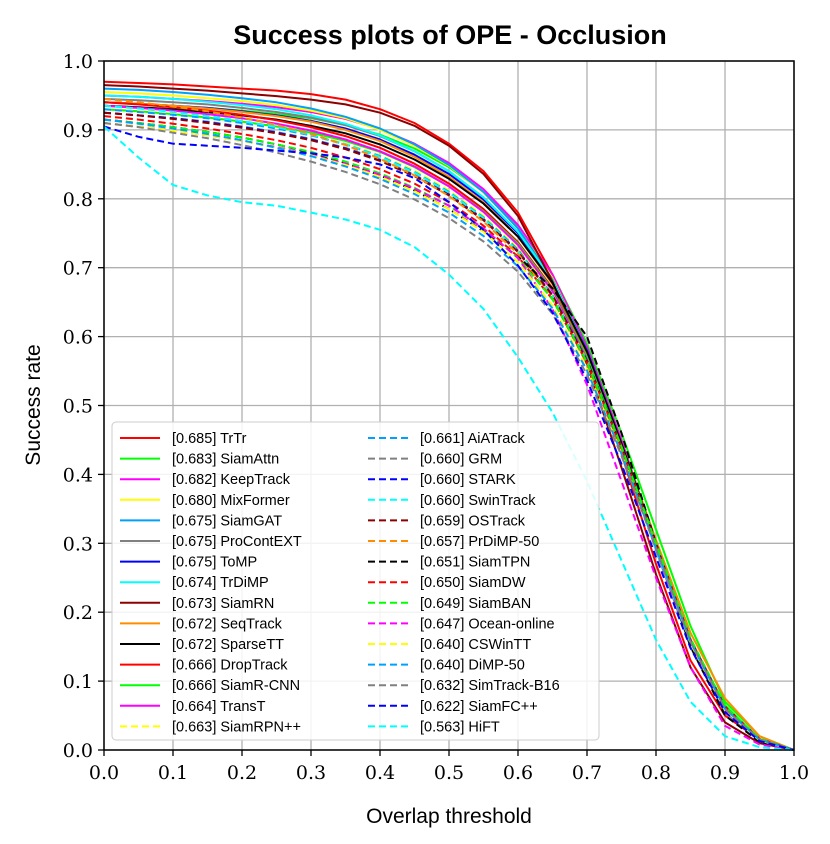 This screenshot has height=844, width=830. What do you see at coordinates (380, 773) in the screenshot?
I see `x-tick-label-4: 0.4` at bounding box center [380, 773].